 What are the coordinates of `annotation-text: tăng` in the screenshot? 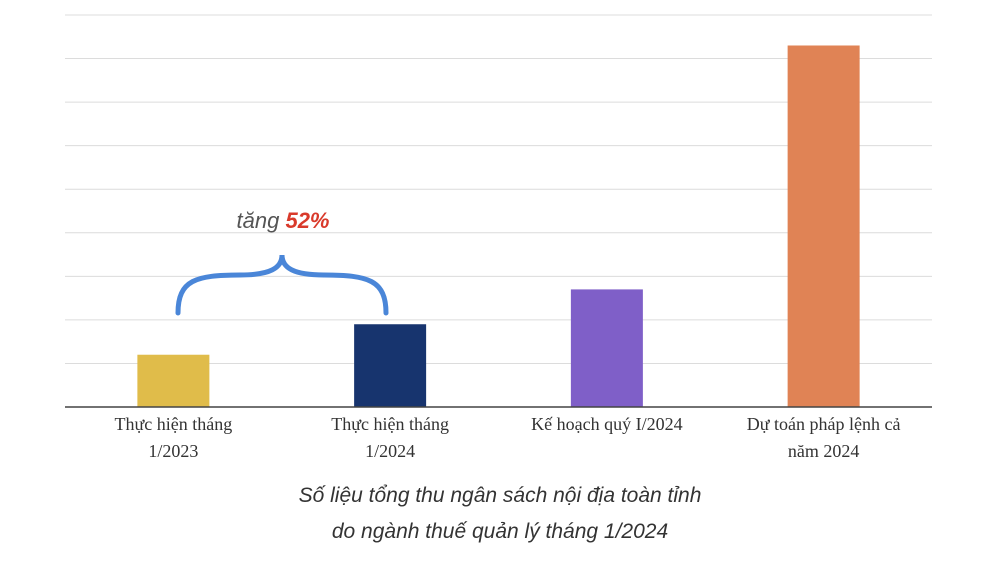 It's located at (258, 220).